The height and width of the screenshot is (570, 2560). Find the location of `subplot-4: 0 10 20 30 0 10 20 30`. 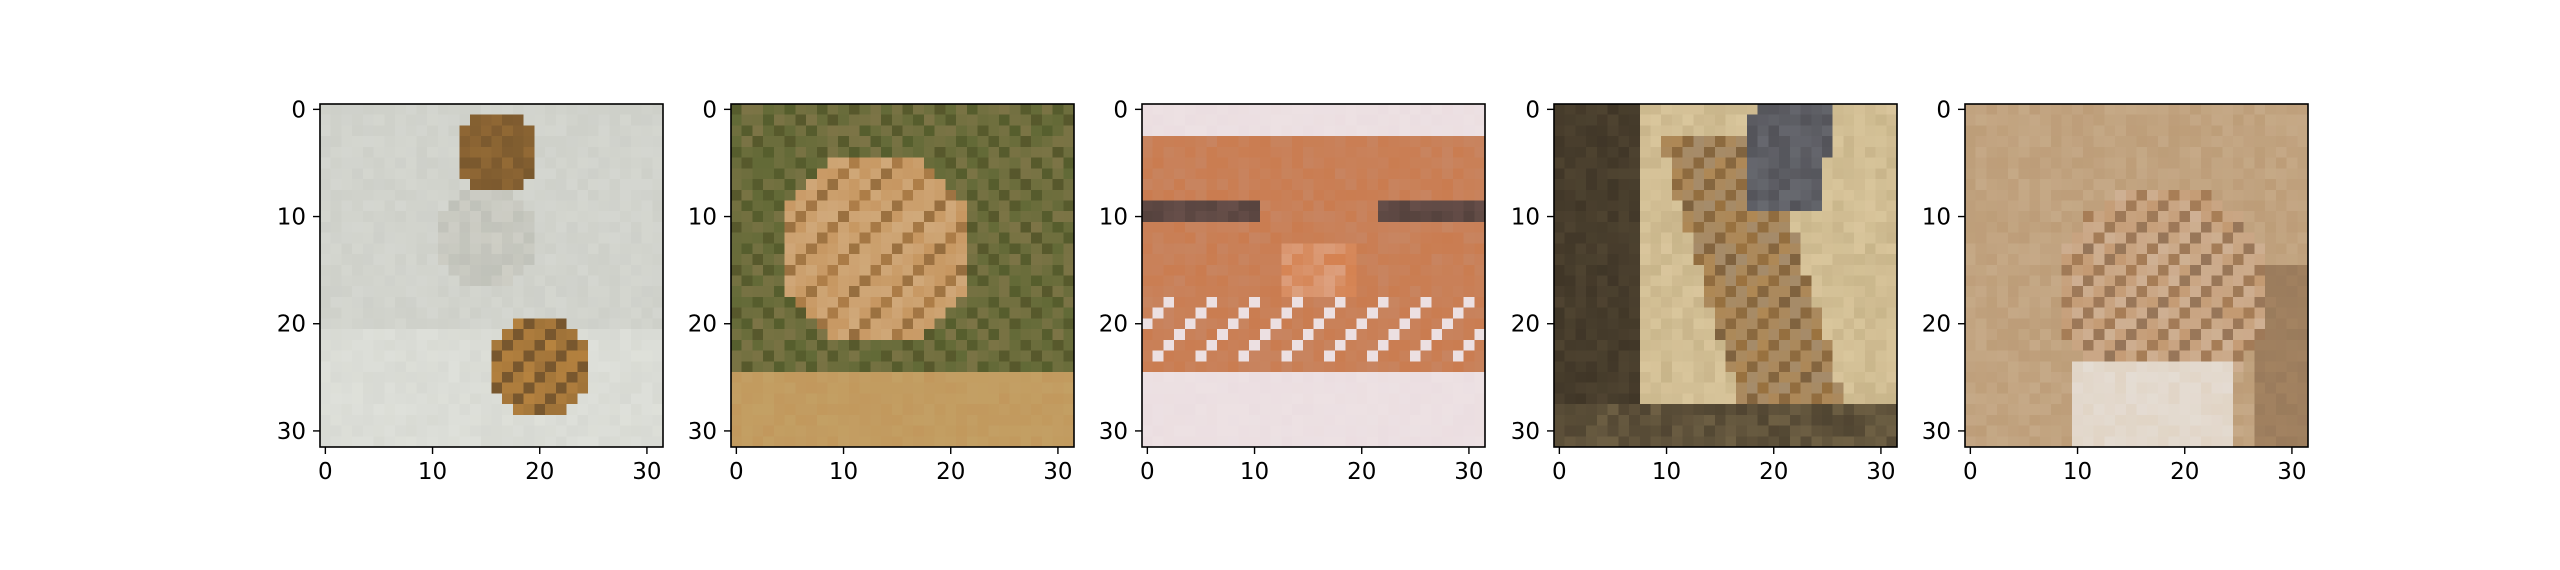

subplot-4: 0 10 20 30 0 10 20 30 is located at coordinates (1704, 291).